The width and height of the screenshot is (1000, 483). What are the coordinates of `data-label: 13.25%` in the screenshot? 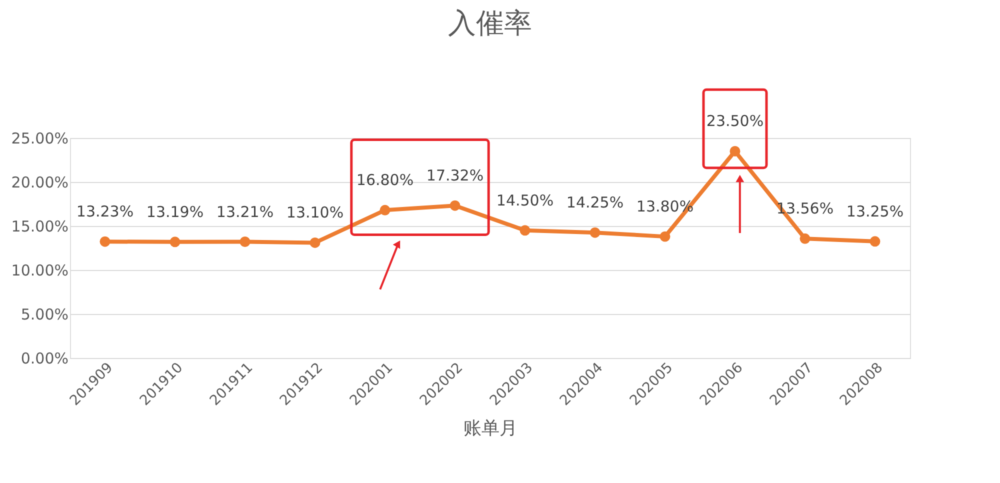 It's located at (875, 211).